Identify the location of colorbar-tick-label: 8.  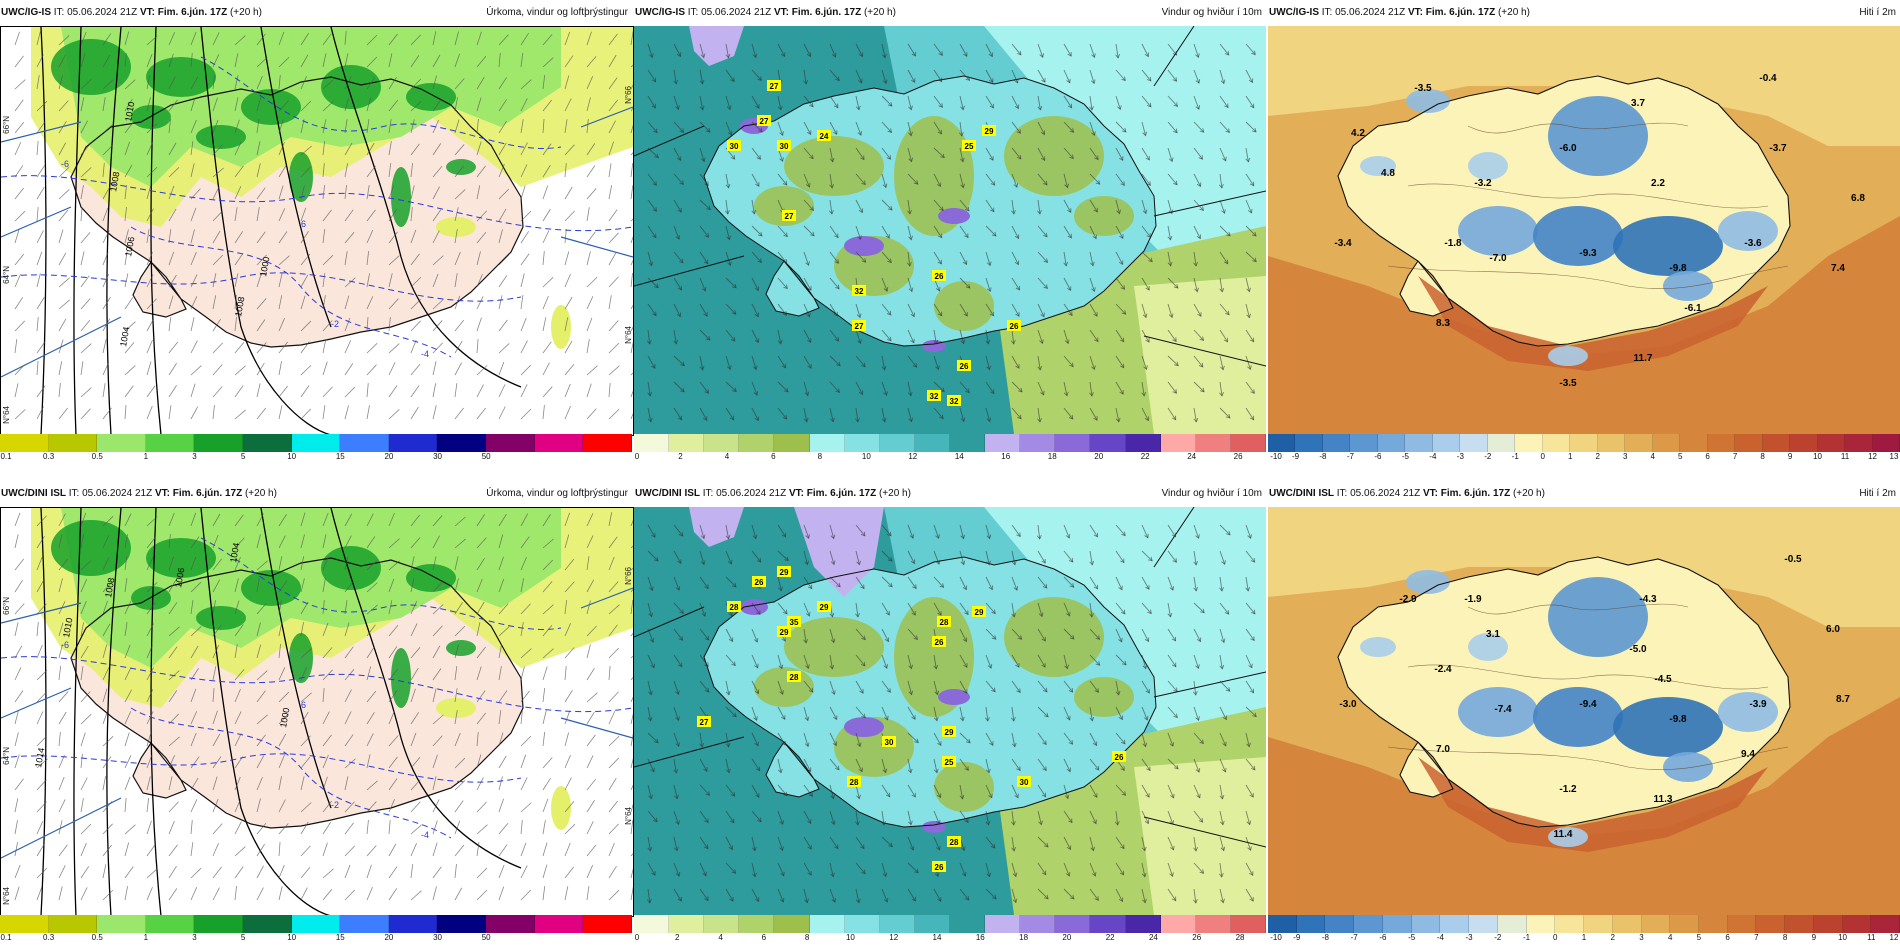
(1785, 937).